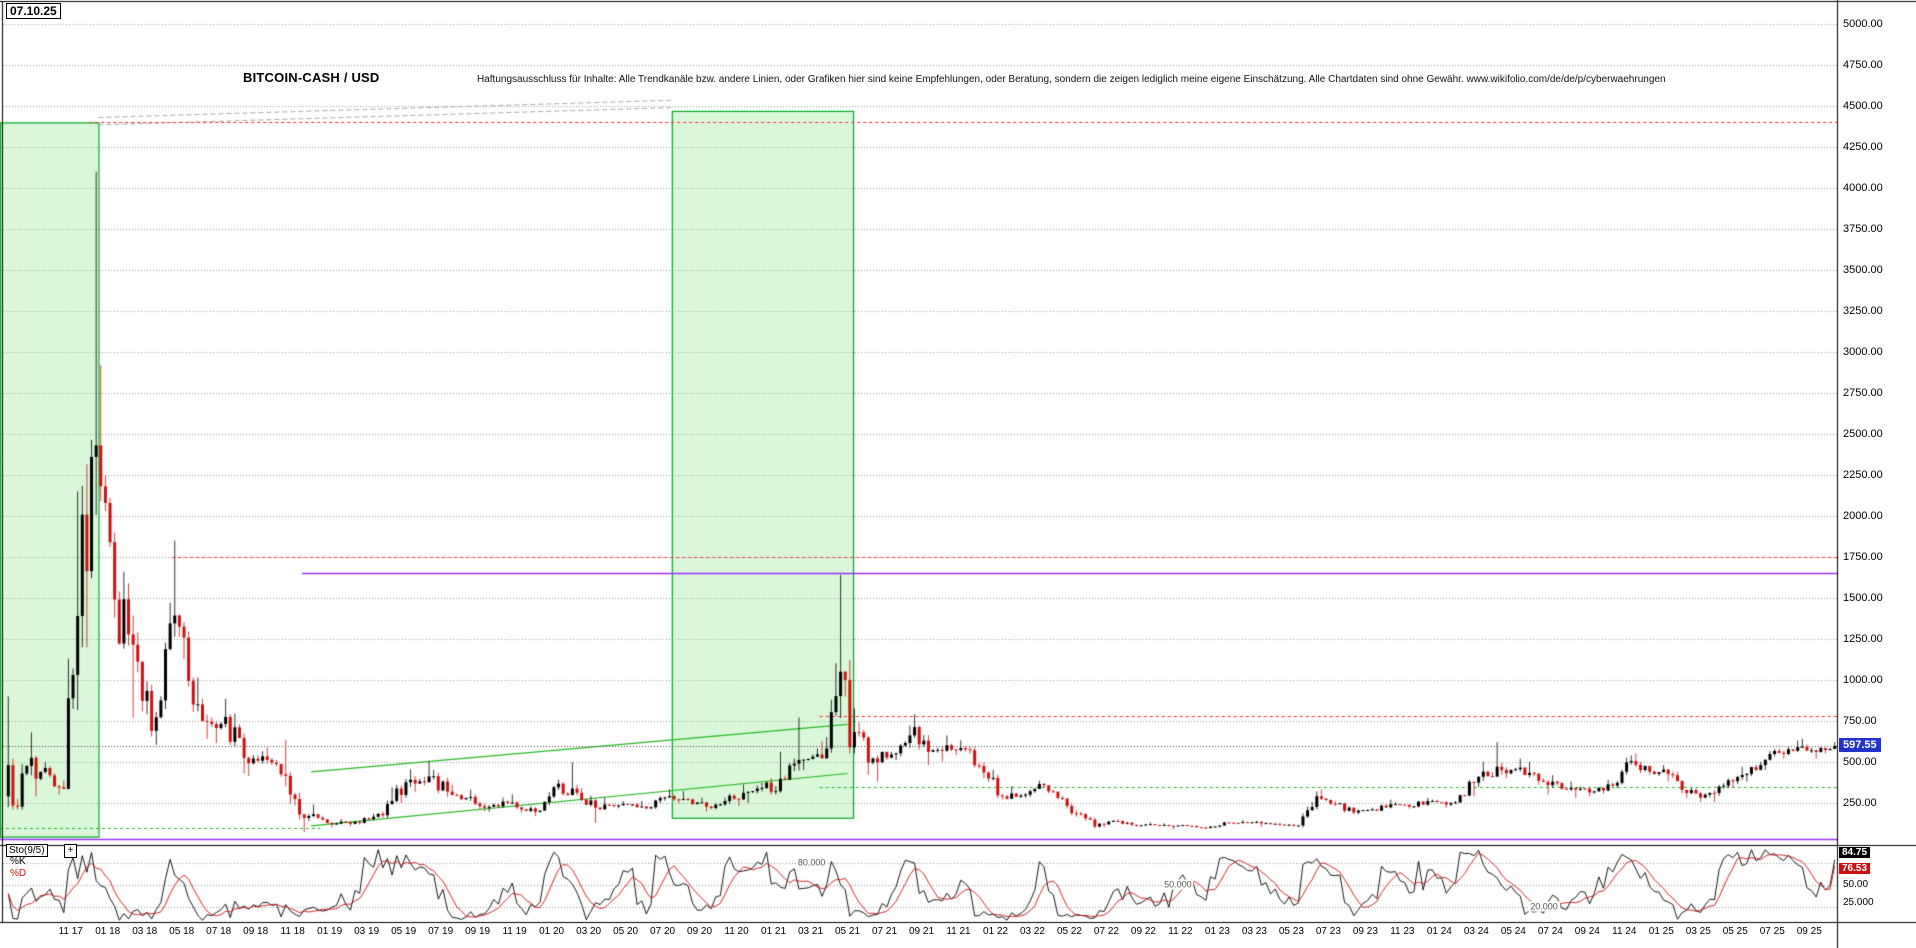  Describe the element at coordinates (811, 862) in the screenshot. I see `indicator-level-label: 80.000` at that location.